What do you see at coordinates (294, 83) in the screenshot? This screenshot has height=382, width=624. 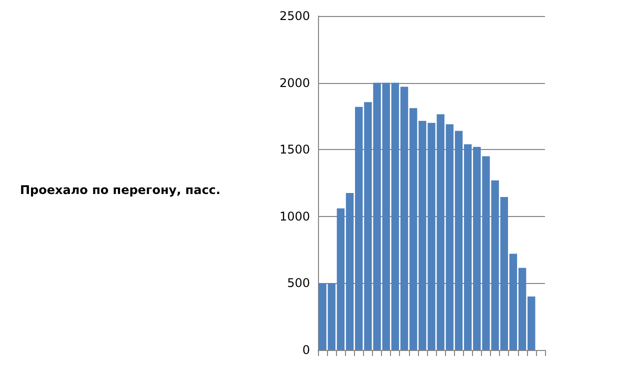 I see `y-tick-label: 2000` at bounding box center [294, 83].